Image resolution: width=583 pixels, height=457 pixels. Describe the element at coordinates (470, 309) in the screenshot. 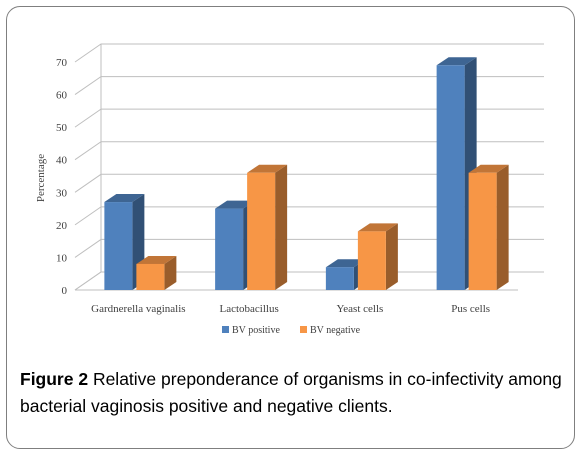

I see `x-tick-label: Pus cells` at that location.